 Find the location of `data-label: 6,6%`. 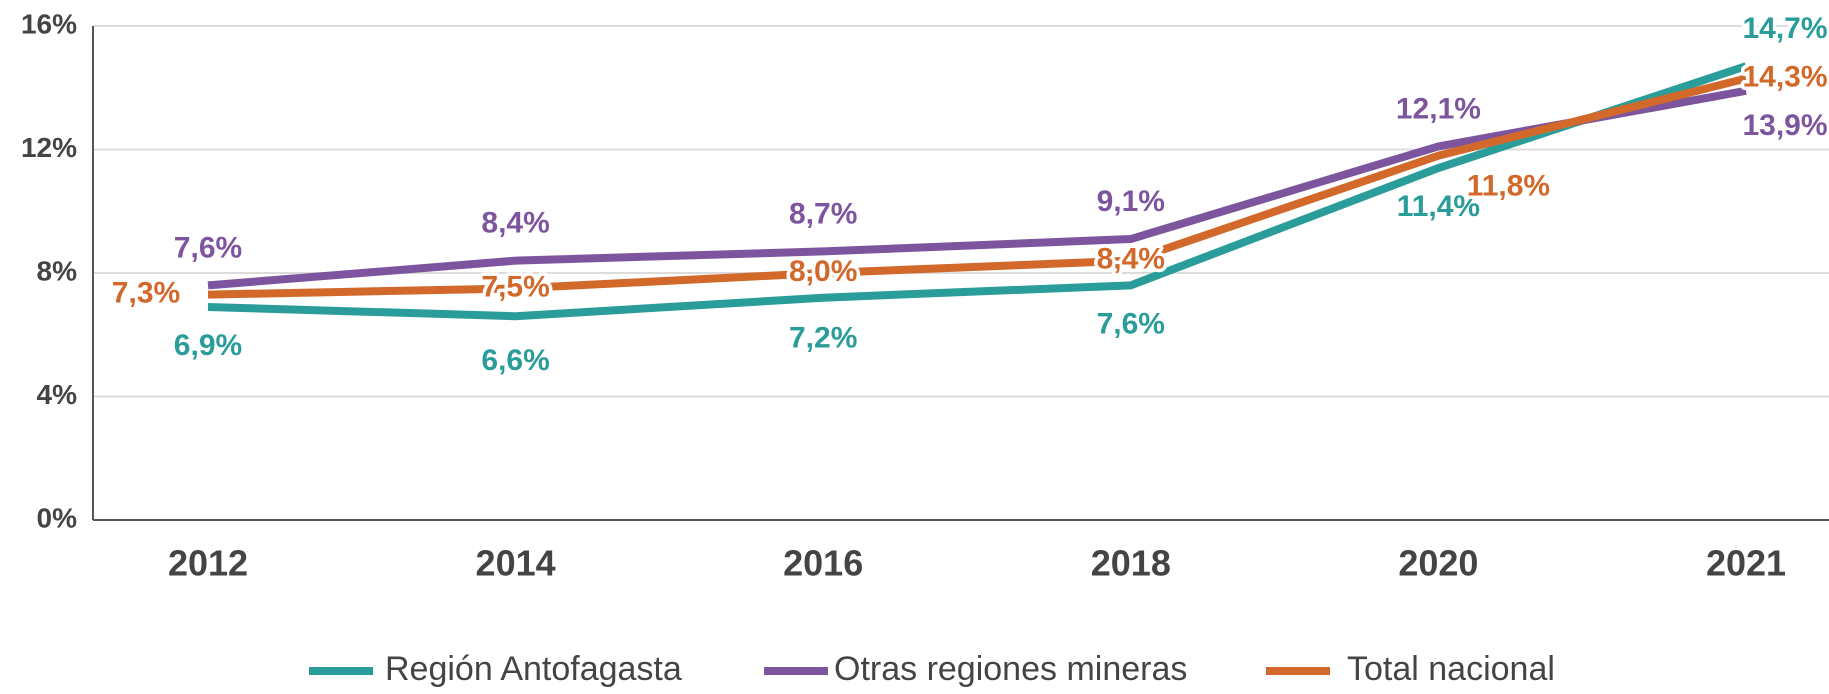

data-label: 6,6% is located at coordinates (515, 360).